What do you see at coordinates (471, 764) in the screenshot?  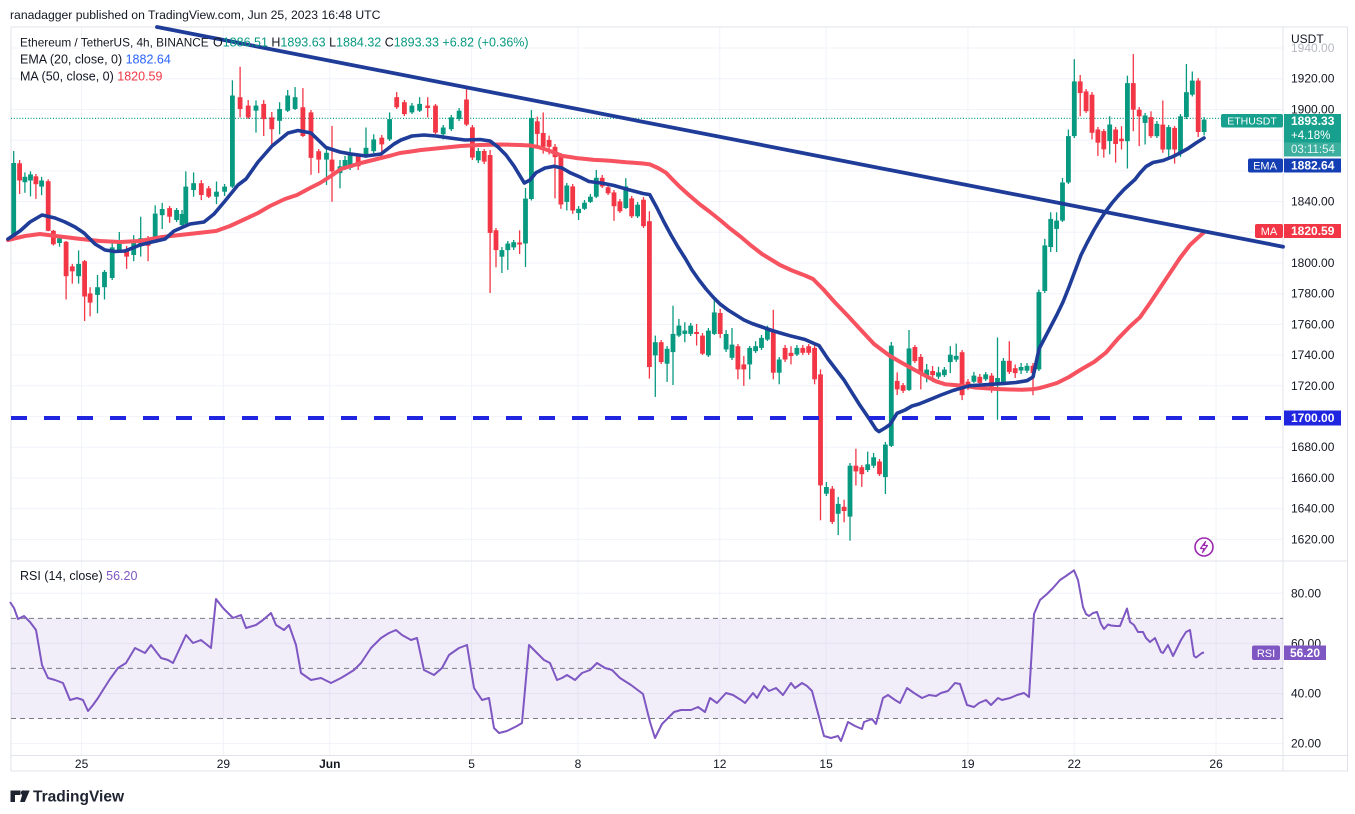 I see `svg-text: 5` at bounding box center [471, 764].